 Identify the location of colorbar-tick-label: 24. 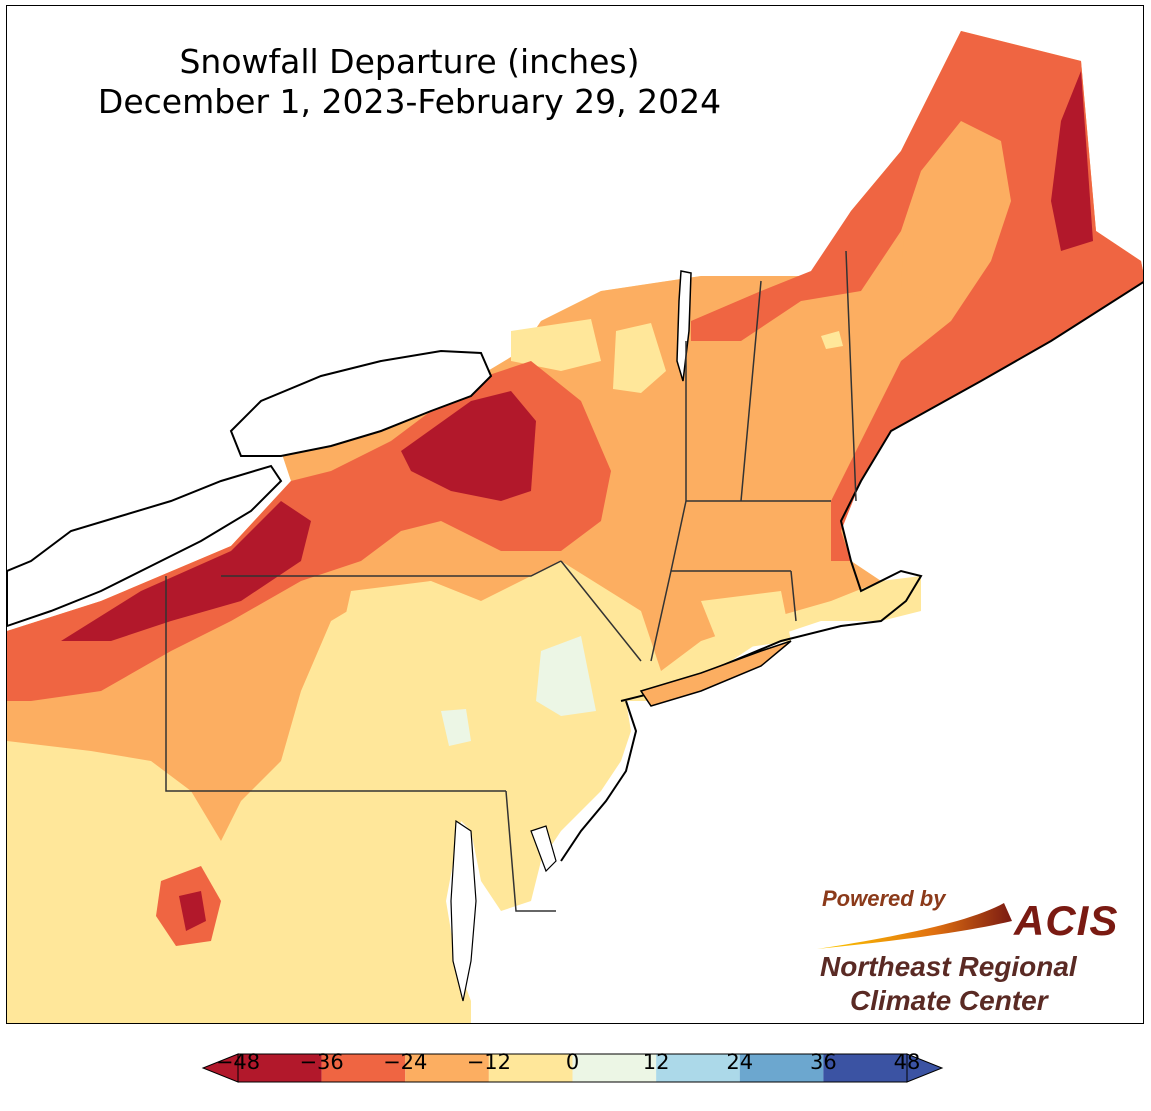
(740, 1062).